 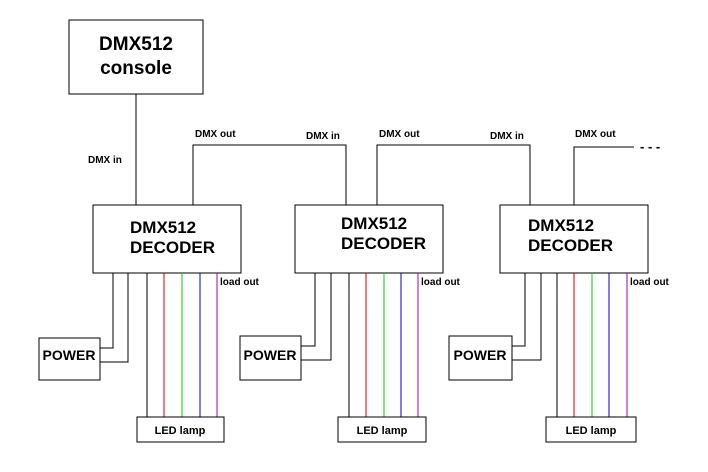 I want to click on led-lamp3-label: LED lamp, so click(x=591, y=431).